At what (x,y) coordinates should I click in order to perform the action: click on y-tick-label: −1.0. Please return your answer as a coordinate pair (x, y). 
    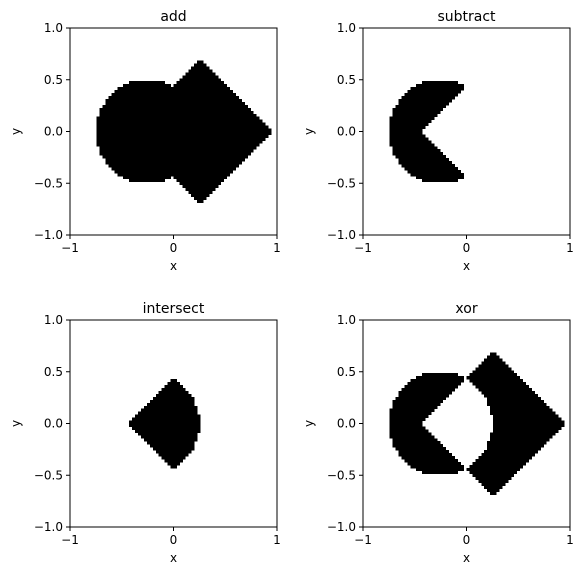
    Looking at the image, I should click on (341, 527).